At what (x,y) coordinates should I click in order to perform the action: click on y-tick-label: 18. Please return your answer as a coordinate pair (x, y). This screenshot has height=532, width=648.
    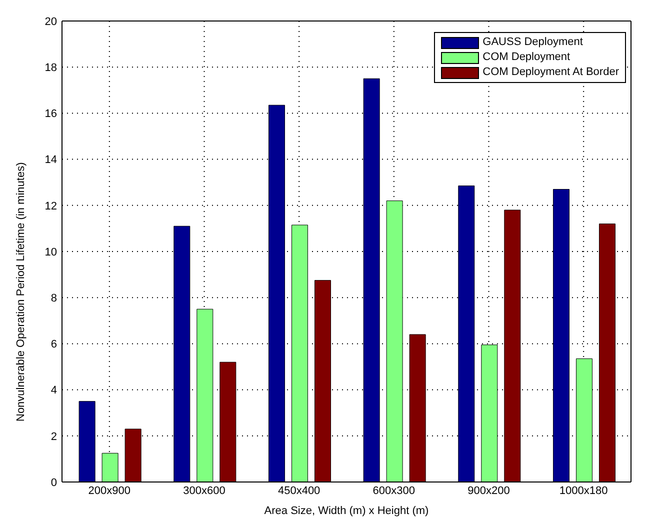
    Looking at the image, I should click on (50, 68).